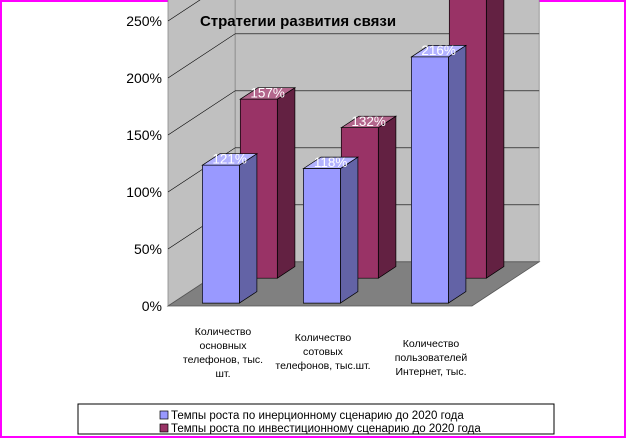 The image size is (626, 438). What do you see at coordinates (229, 158) in the screenshot?
I see `data-label: 121%` at bounding box center [229, 158].